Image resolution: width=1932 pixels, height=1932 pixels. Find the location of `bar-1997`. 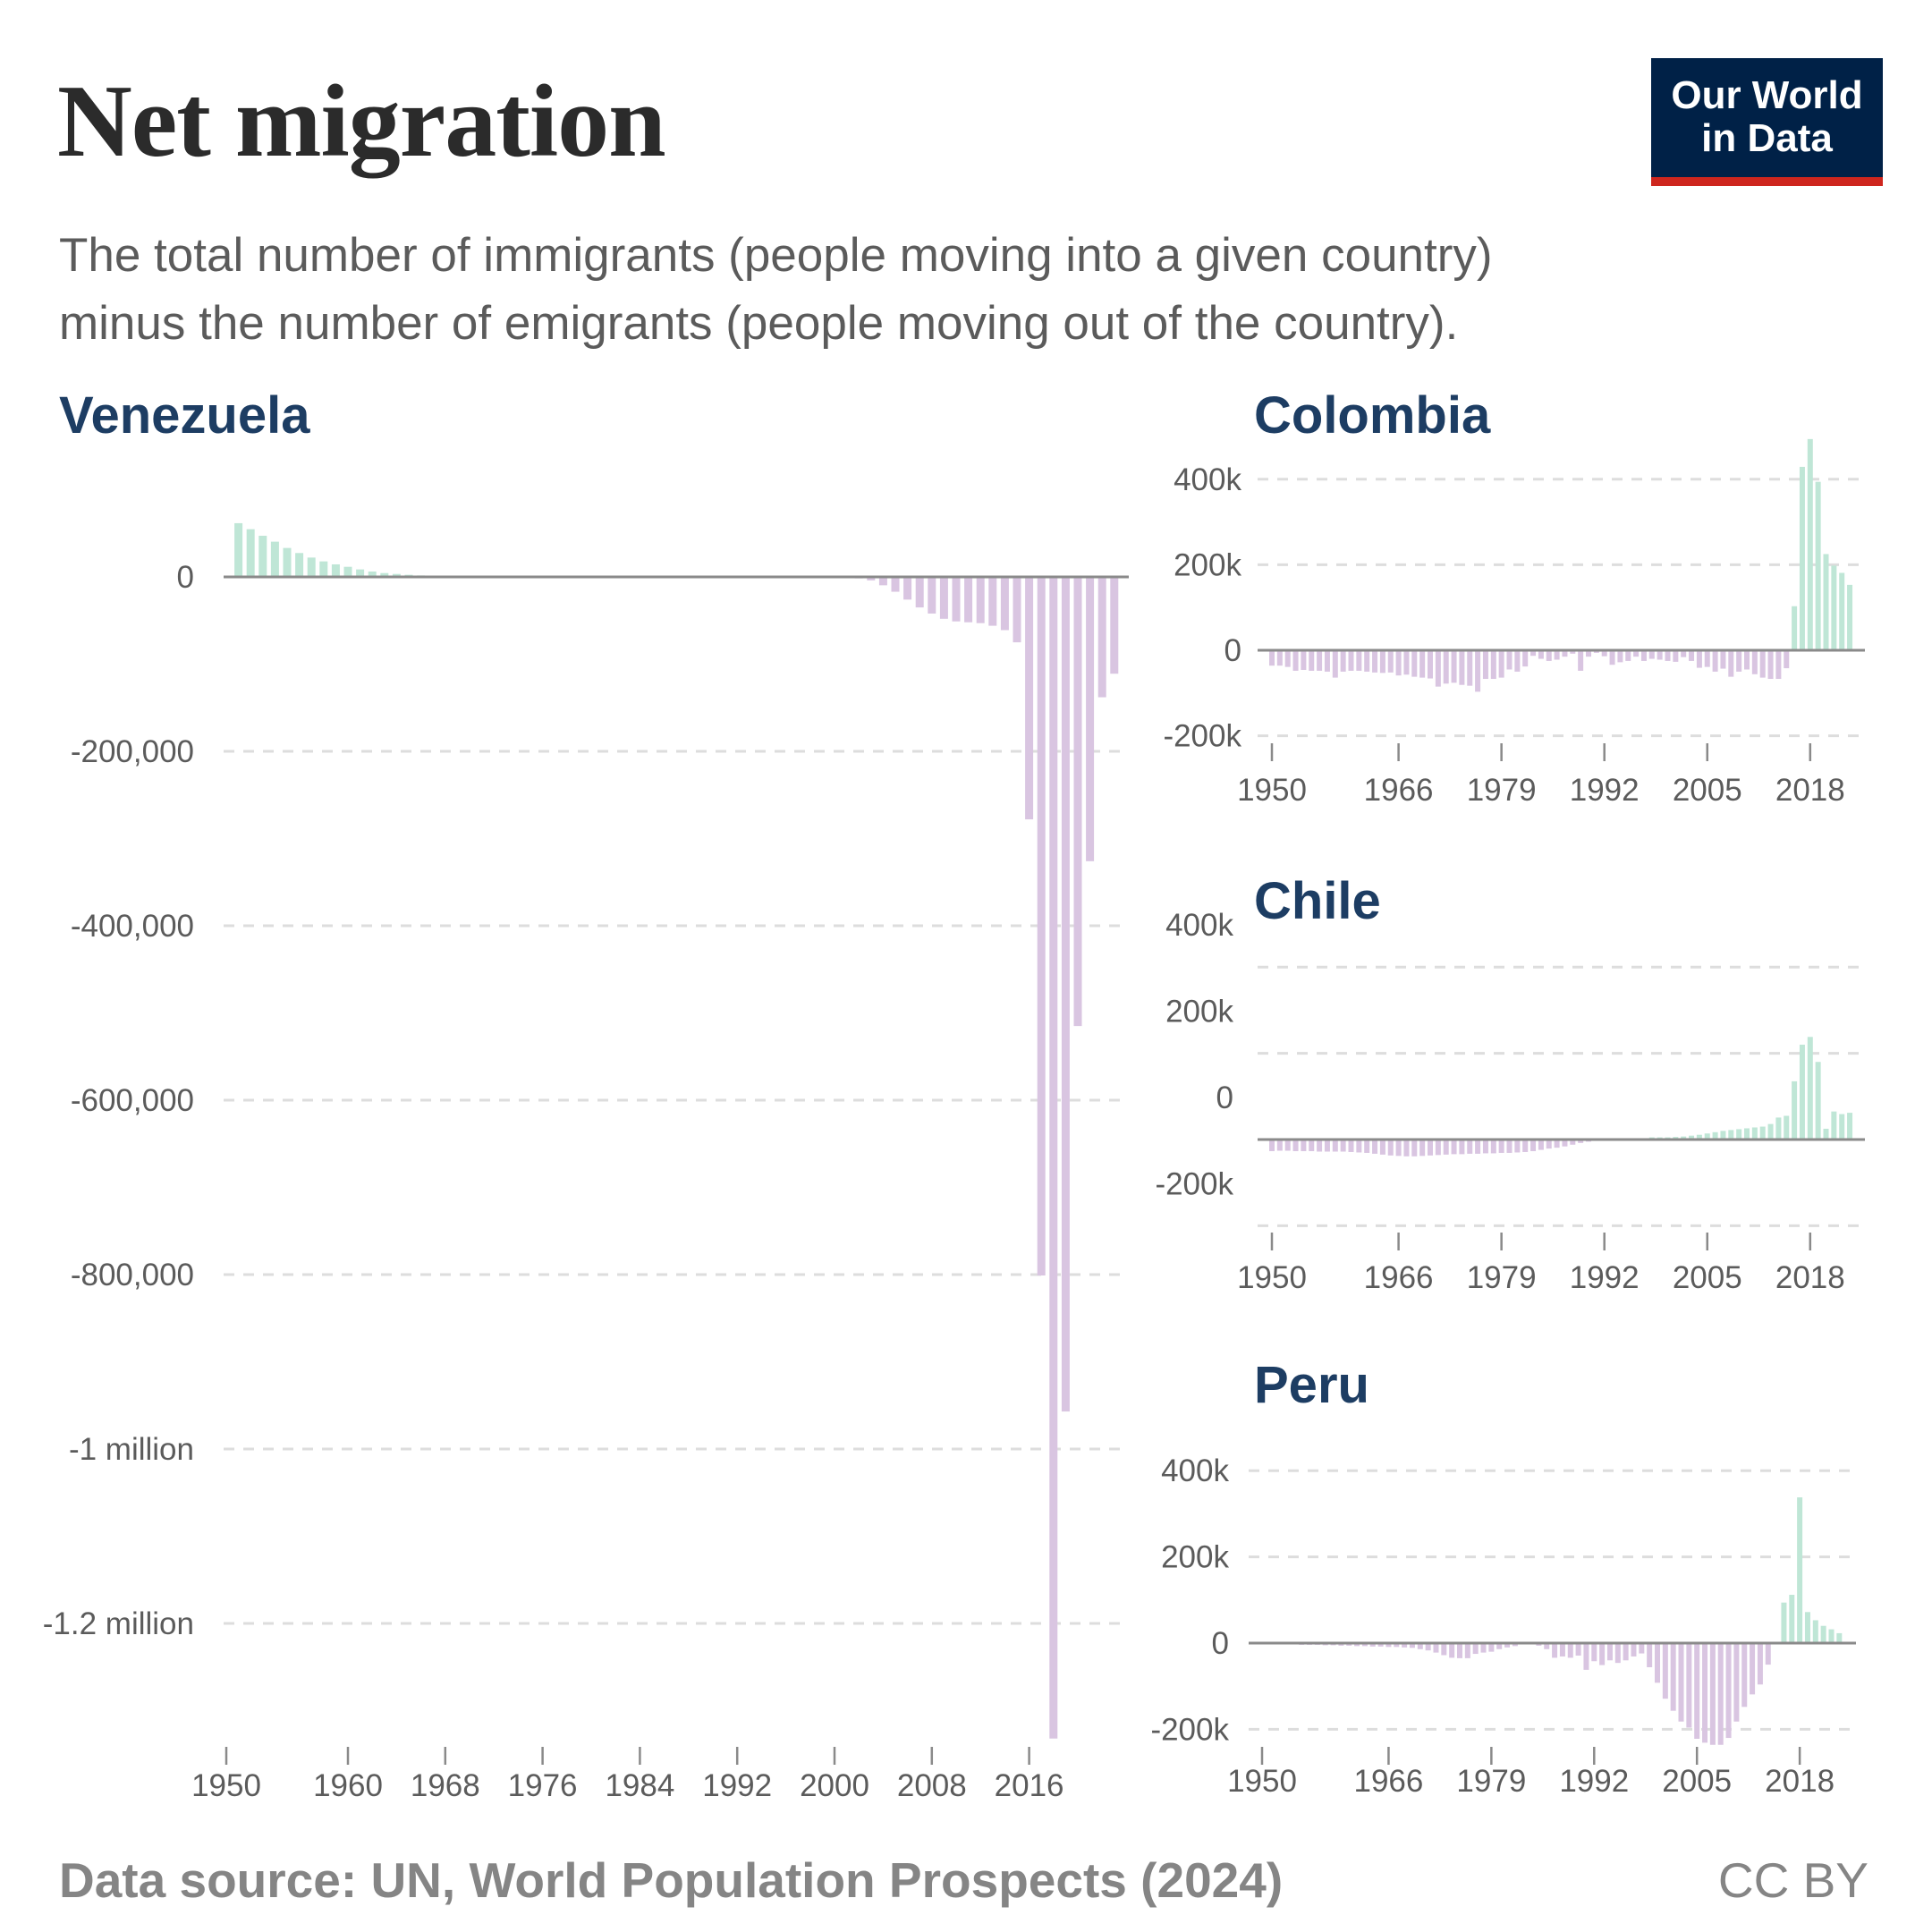

bar-1997 is located at coordinates (1643, 655).